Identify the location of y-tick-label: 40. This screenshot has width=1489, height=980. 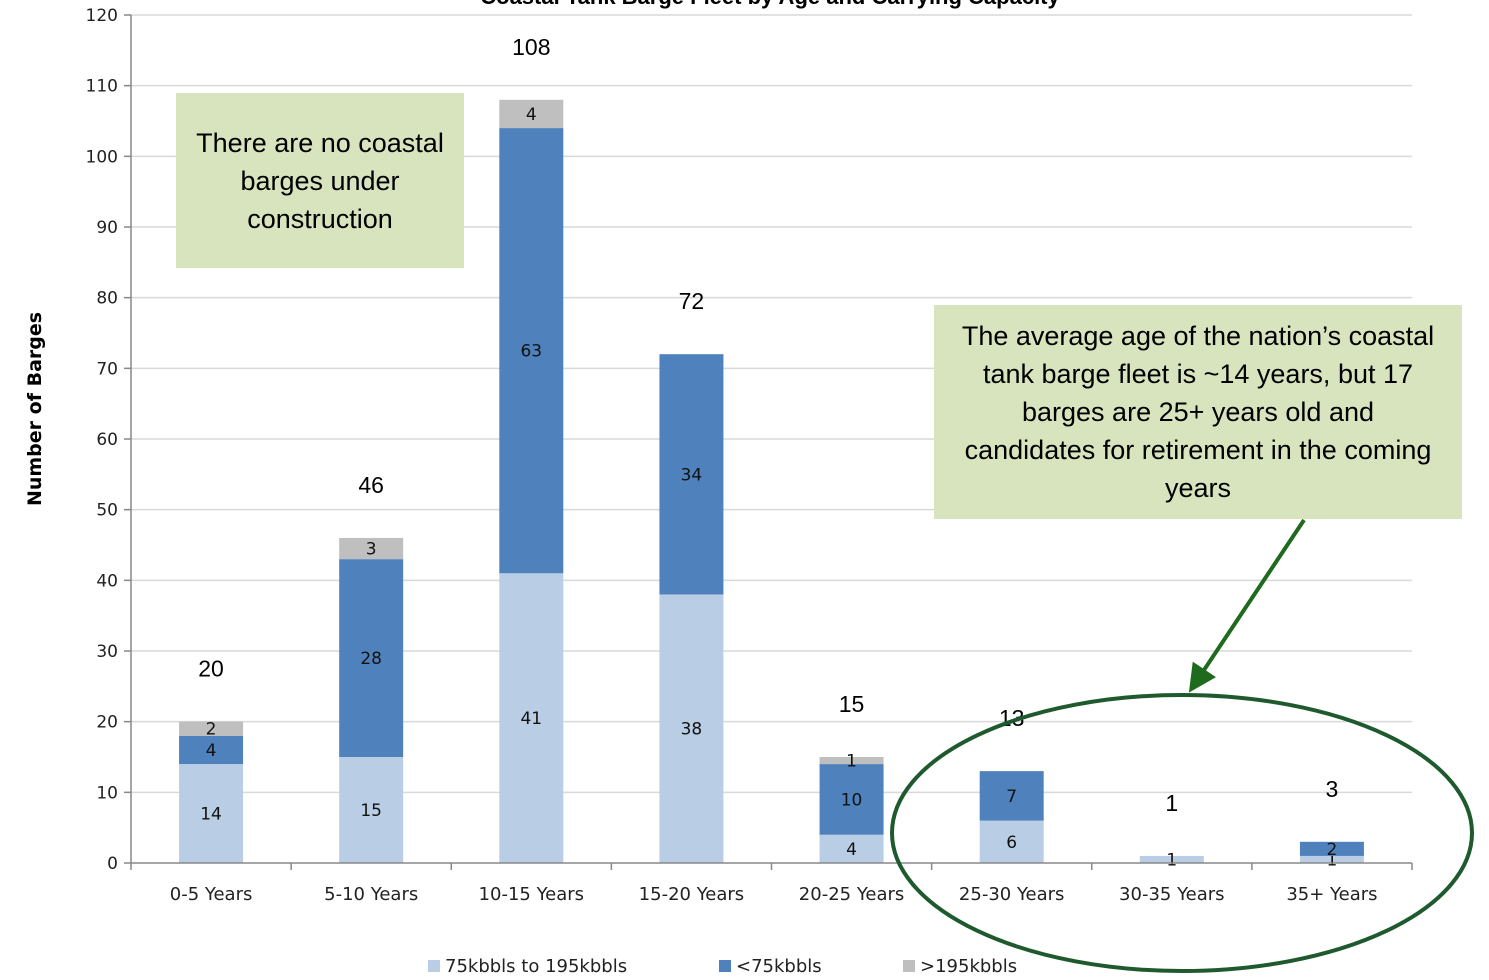
(107, 581).